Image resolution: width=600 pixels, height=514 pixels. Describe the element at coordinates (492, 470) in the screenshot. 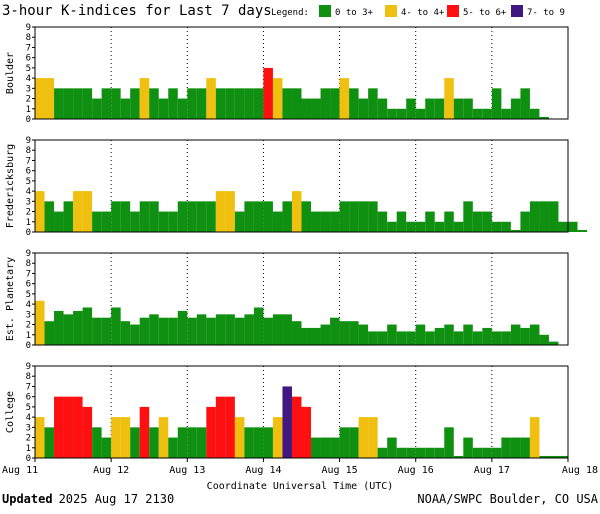

I see `x-tick-label: Aug 17` at that location.